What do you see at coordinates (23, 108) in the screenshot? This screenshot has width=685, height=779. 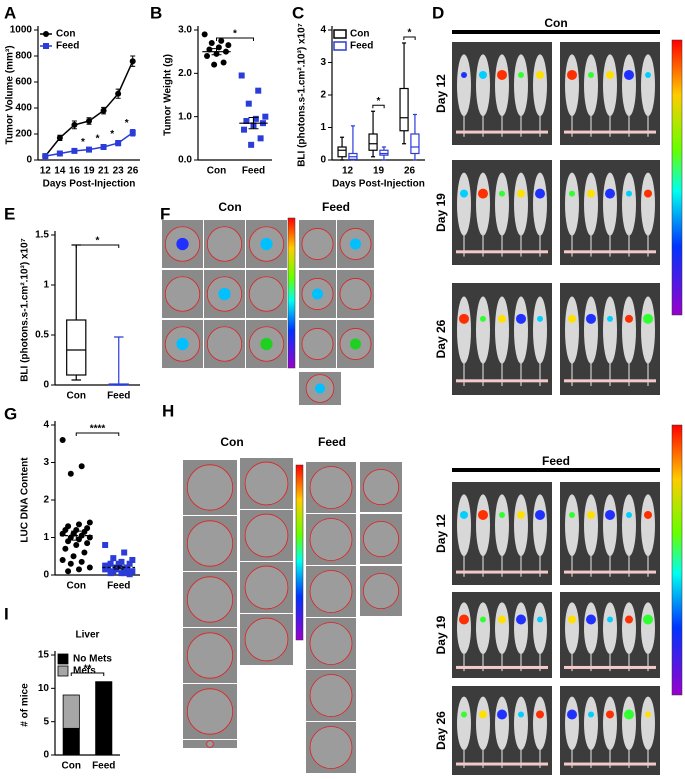 I see `y-tick-label: 400` at bounding box center [23, 108].